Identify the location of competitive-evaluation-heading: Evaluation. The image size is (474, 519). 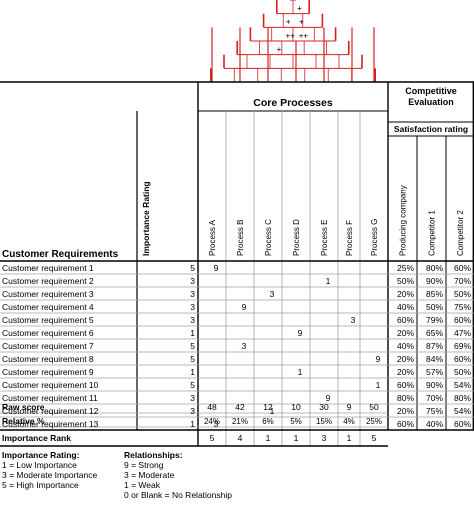
(431, 102).